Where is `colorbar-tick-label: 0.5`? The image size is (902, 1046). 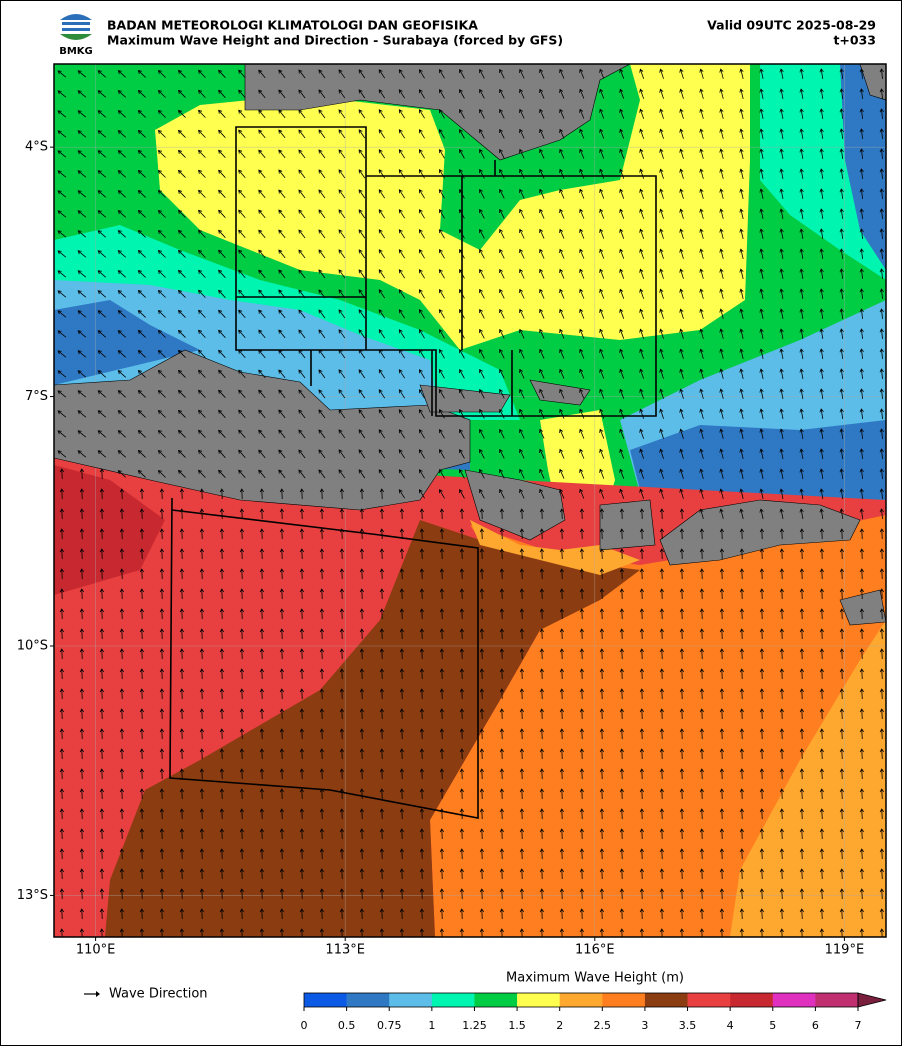 colorbar-tick-label: 0.5 is located at coordinates (347, 1025).